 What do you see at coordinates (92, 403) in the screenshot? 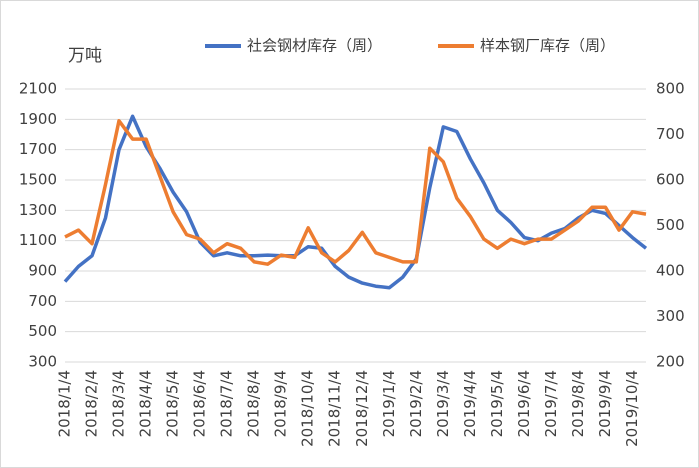
I see `x-tick-label: 2018/2/4` at bounding box center [92, 403].